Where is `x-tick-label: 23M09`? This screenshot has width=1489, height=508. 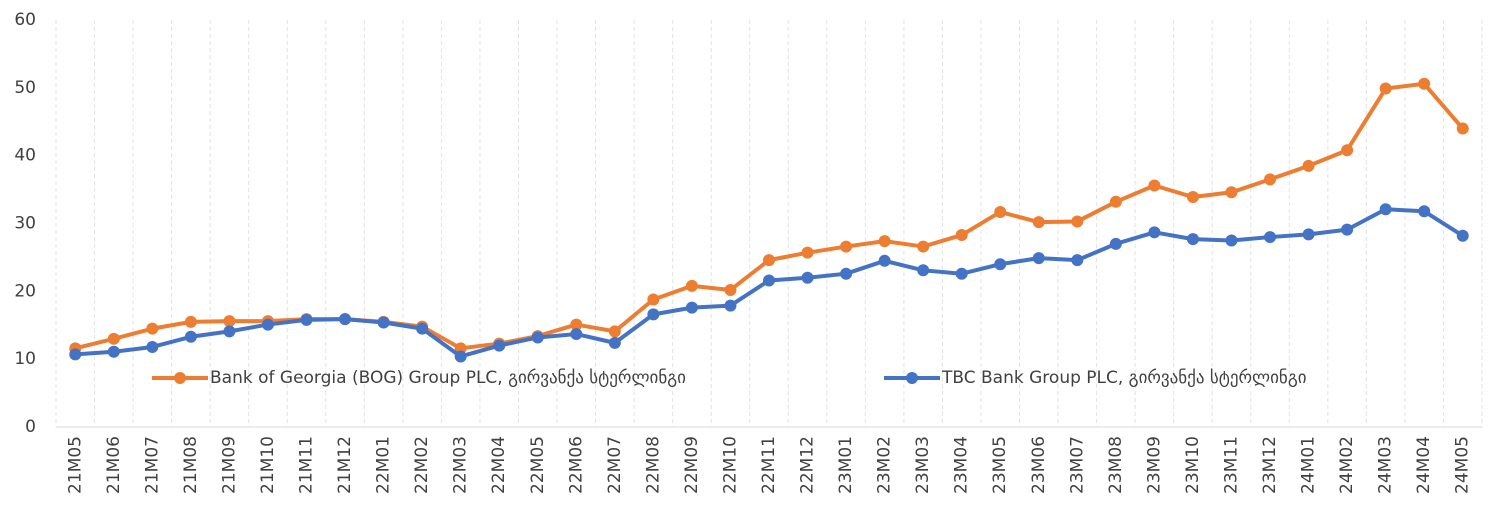
x-tick-label: 23M09 is located at coordinates (1154, 465).